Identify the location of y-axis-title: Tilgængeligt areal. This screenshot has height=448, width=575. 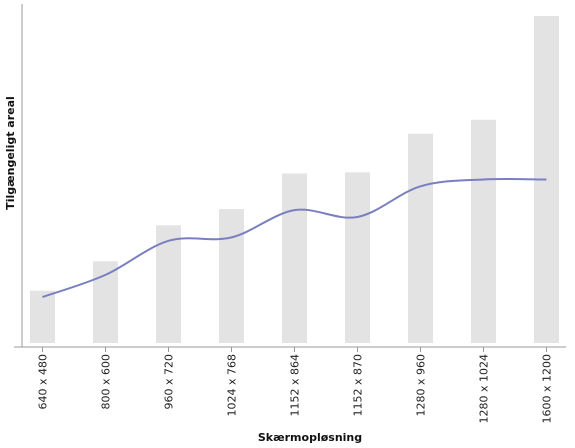
(10, 153).